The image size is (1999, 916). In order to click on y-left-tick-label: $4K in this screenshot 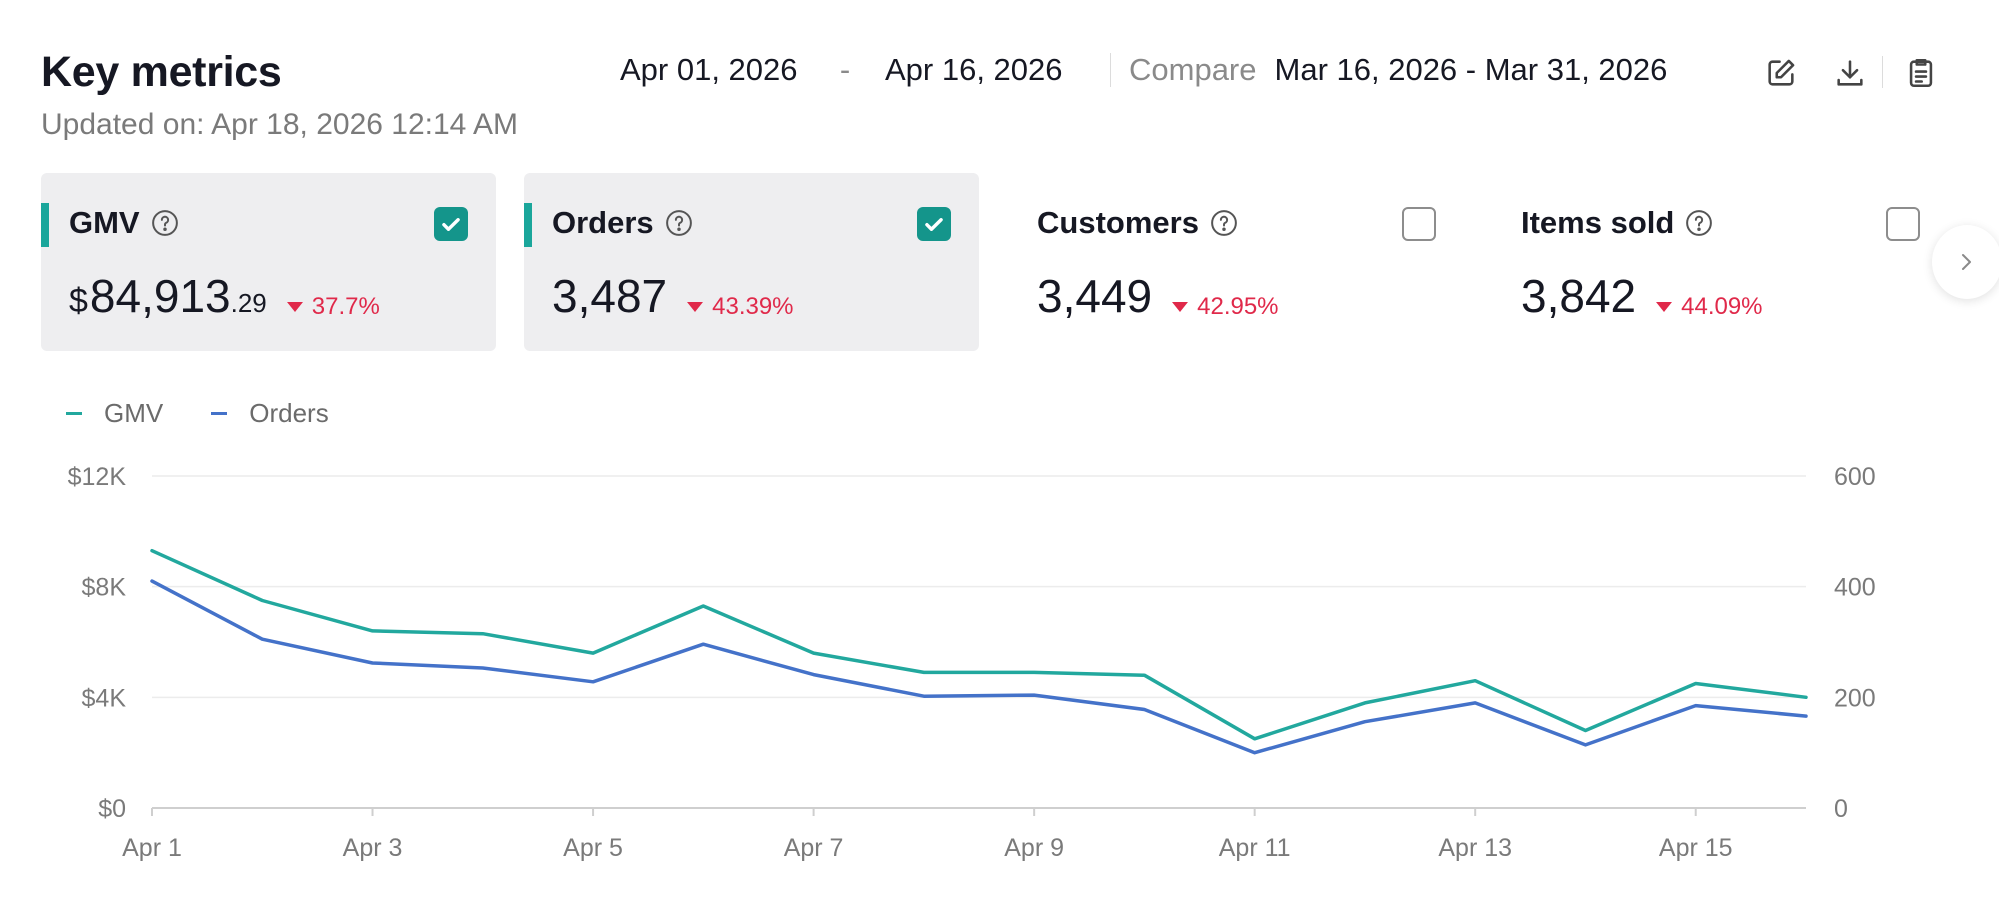, I will do `click(104, 698)`.